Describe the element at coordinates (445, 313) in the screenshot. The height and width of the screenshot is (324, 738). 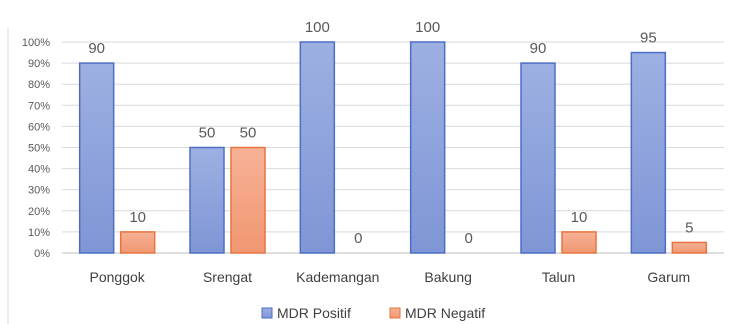
I see `legend-label: MDR Negatif` at that location.